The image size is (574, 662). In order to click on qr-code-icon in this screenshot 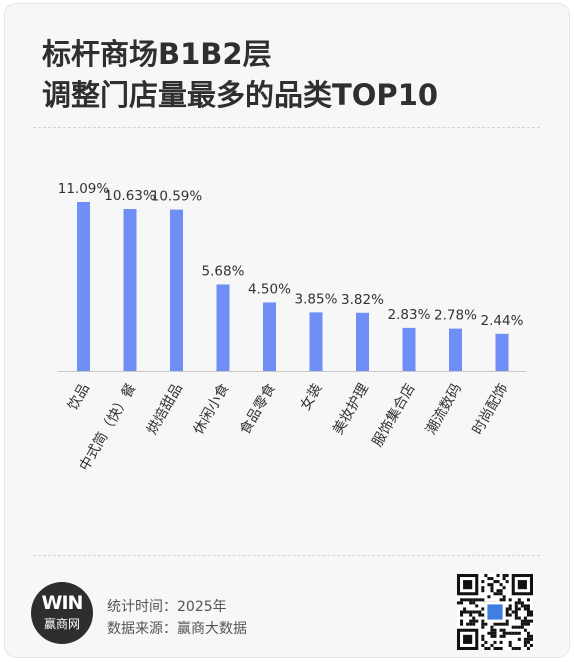, I will do `click(495, 612)`.